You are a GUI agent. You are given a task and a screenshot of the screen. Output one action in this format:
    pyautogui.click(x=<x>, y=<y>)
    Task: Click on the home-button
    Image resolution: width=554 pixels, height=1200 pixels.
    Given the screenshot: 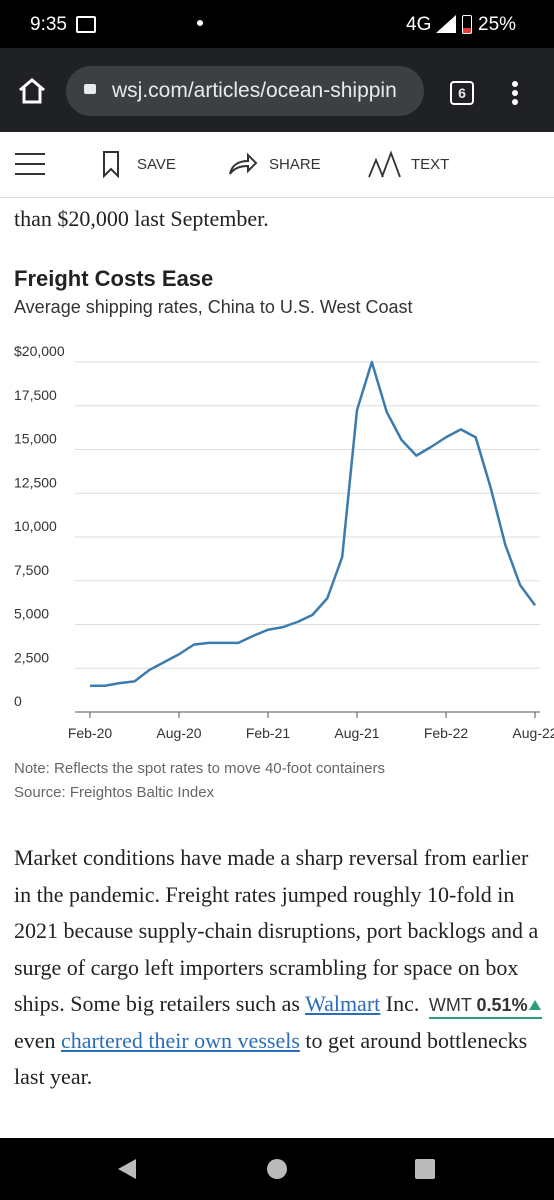 What is the action you would take?
    pyautogui.click(x=32, y=91)
    